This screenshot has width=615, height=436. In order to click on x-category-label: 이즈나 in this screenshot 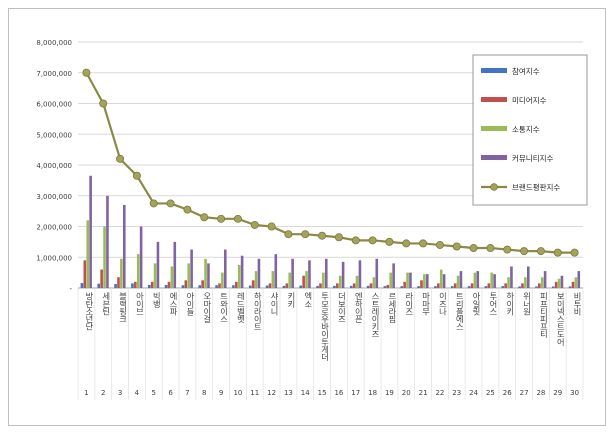, I will do `click(443, 303)`.